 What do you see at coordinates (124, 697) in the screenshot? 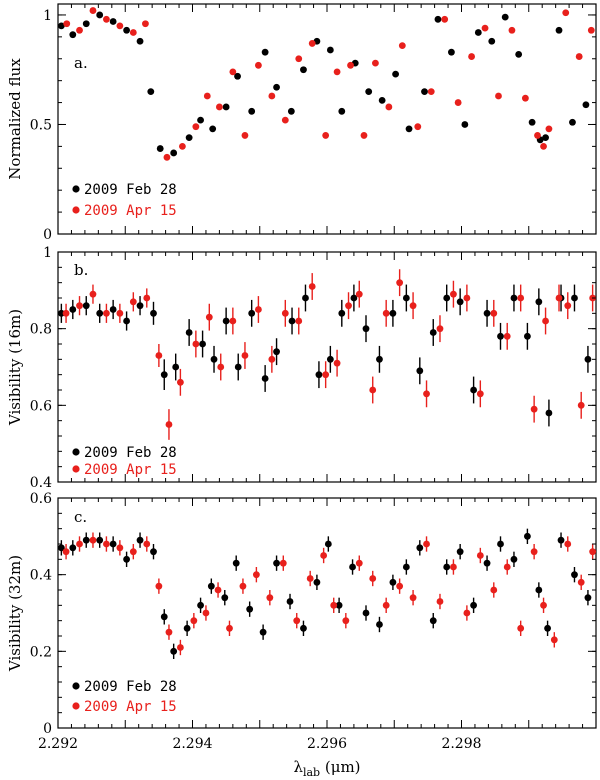
I see `panel-c-legend: 2009 Feb 28 2009 Apr 15` at bounding box center [124, 697].